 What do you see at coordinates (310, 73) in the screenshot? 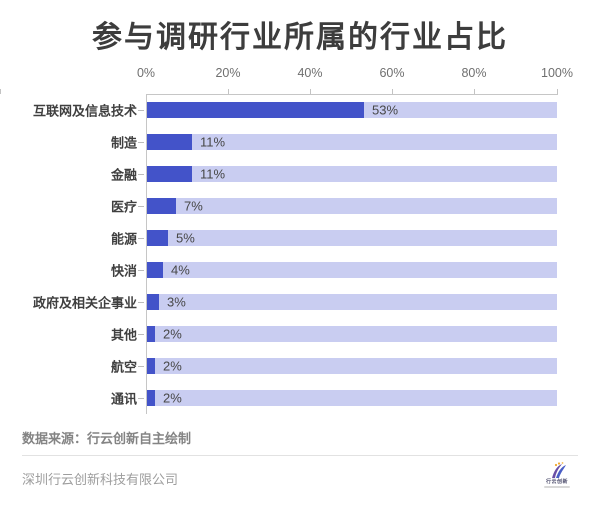
I see `x-axis-tick-label: 40%` at bounding box center [310, 73].